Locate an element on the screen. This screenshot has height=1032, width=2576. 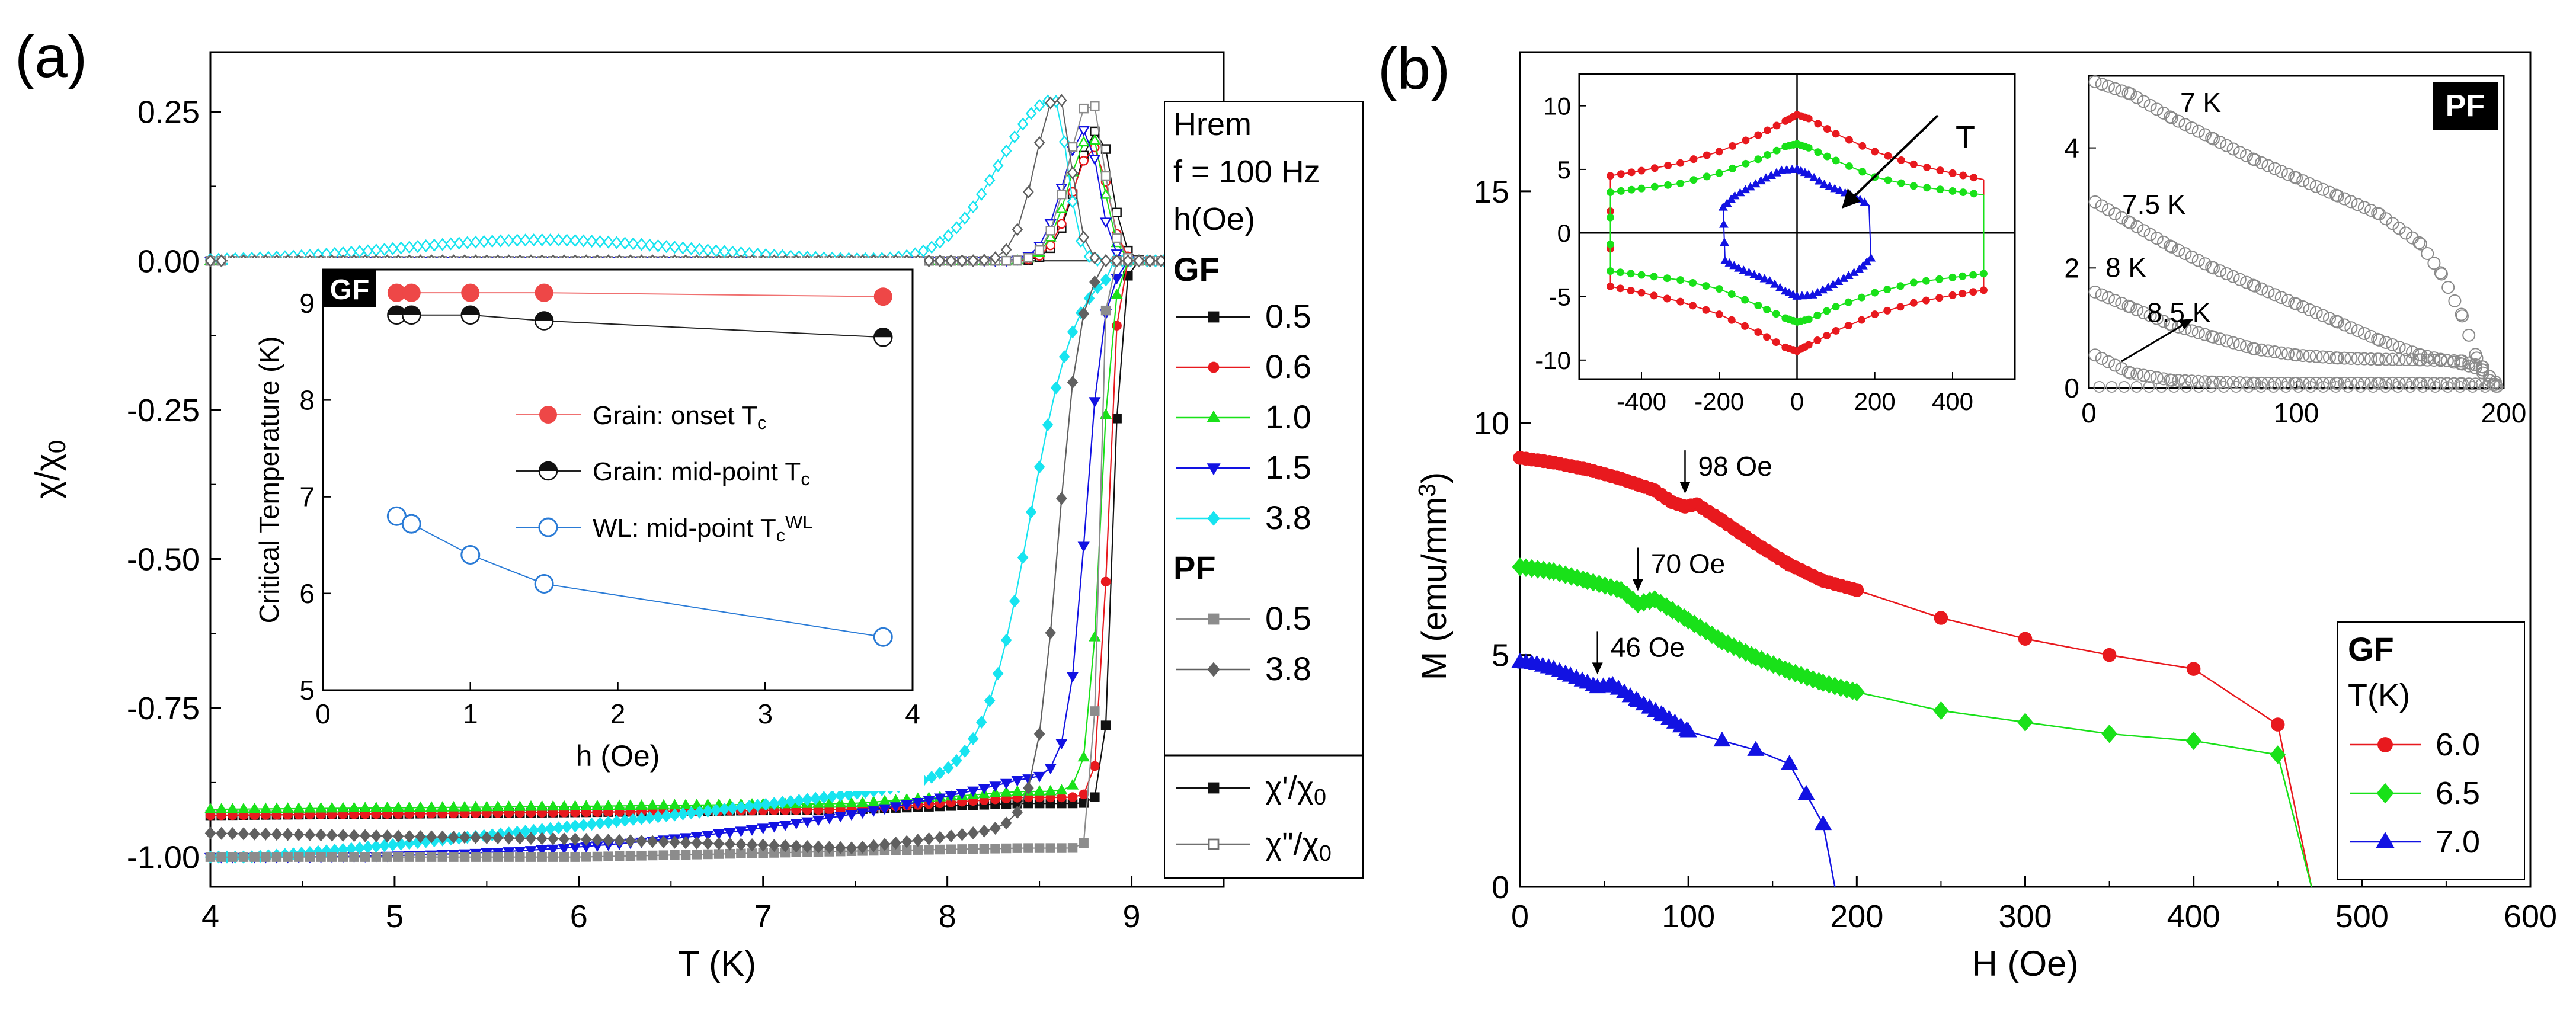
inset-a-ytick-label: 9 is located at coordinates (307, 303).